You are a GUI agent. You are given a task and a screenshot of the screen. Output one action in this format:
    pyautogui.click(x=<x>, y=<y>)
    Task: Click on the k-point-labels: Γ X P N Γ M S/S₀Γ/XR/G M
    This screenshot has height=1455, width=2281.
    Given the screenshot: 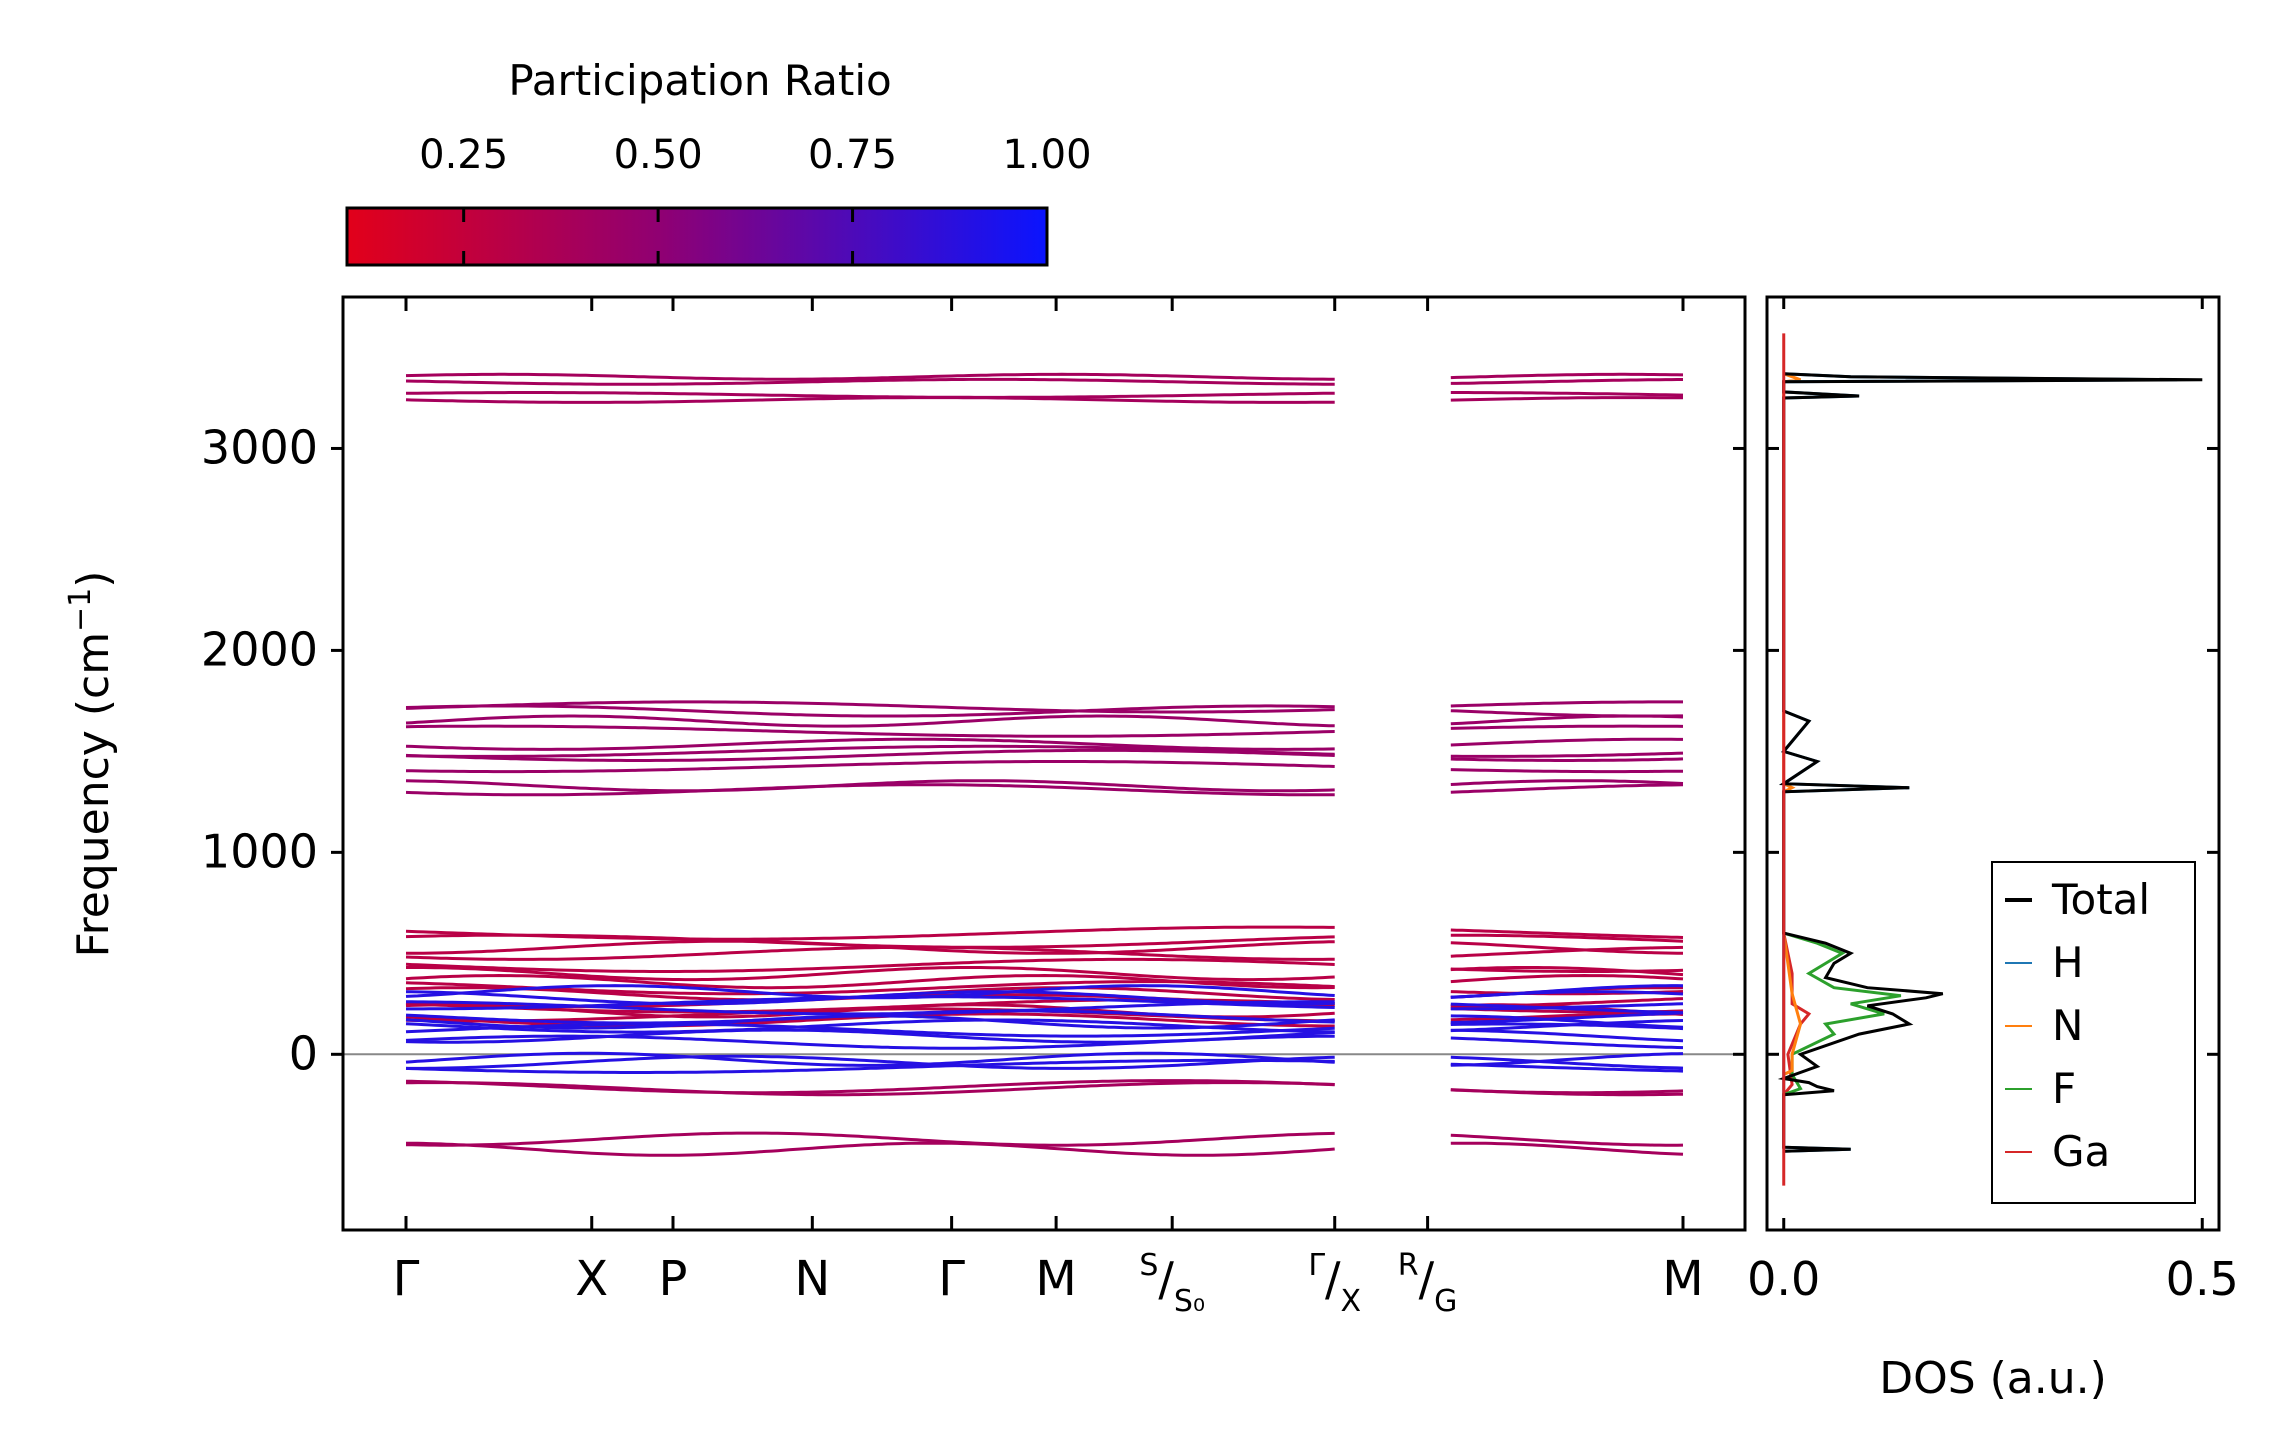 What is the action you would take?
    pyautogui.click(x=1048, y=1283)
    